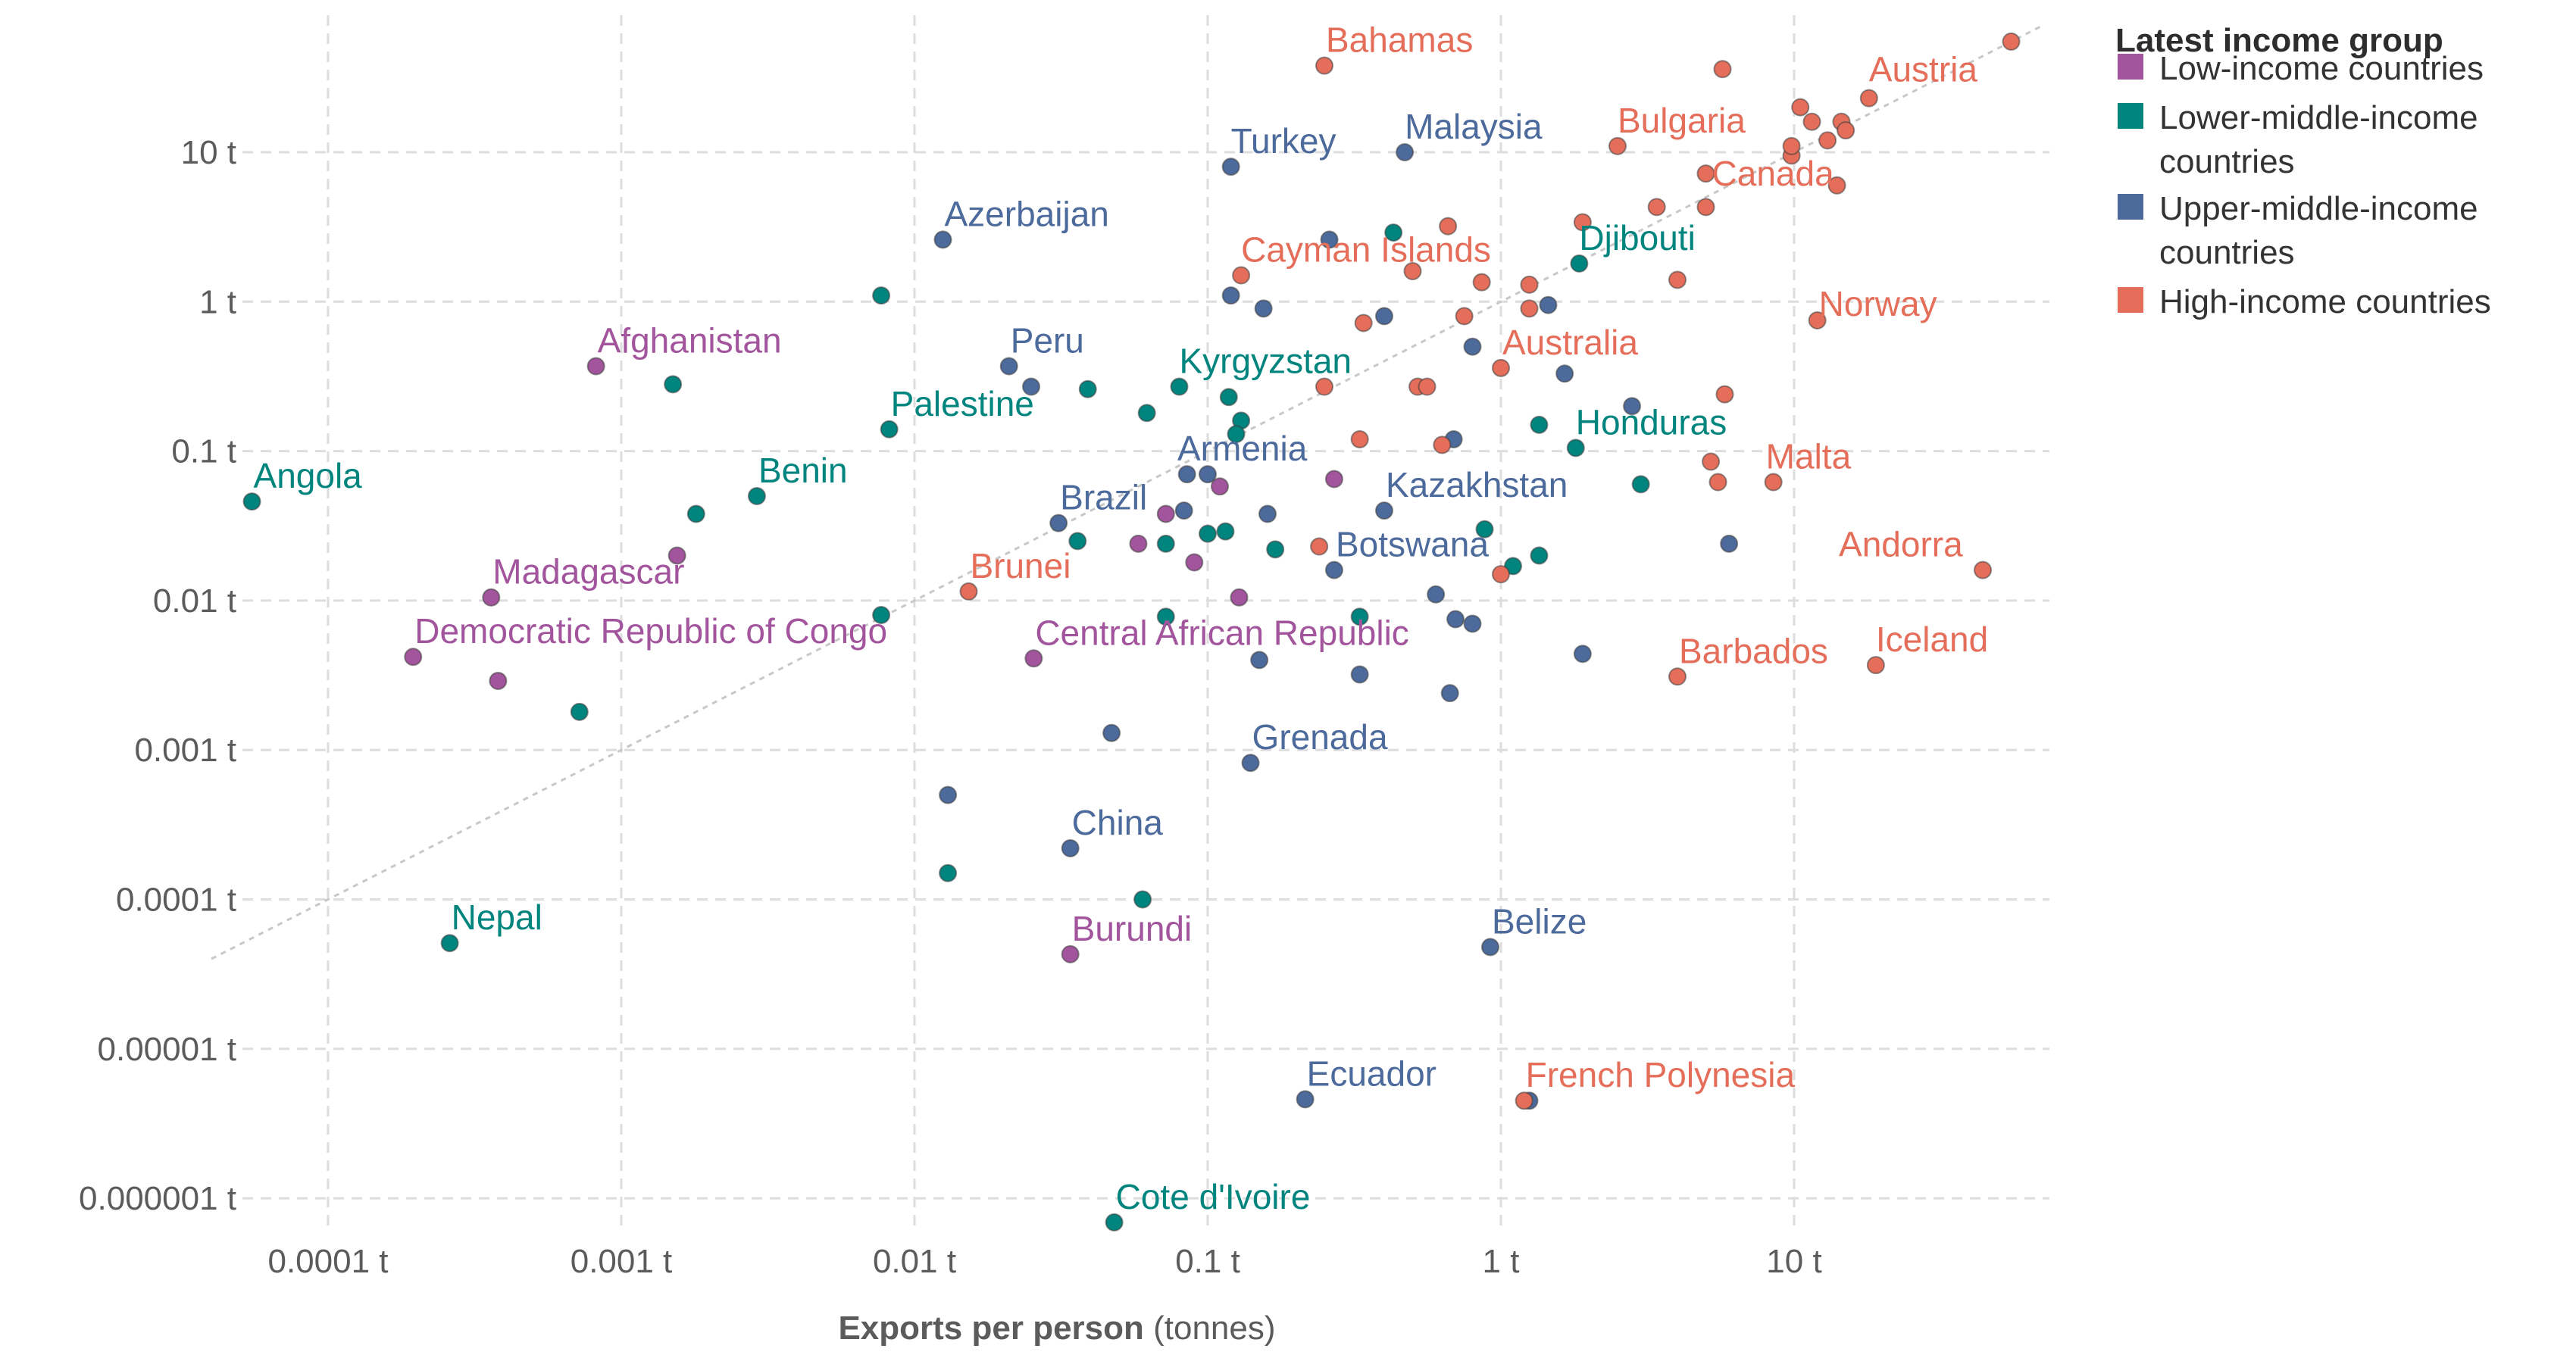 This screenshot has width=2576, height=1355. I want to click on y-tick-label: 0.1 t, so click(203, 452).